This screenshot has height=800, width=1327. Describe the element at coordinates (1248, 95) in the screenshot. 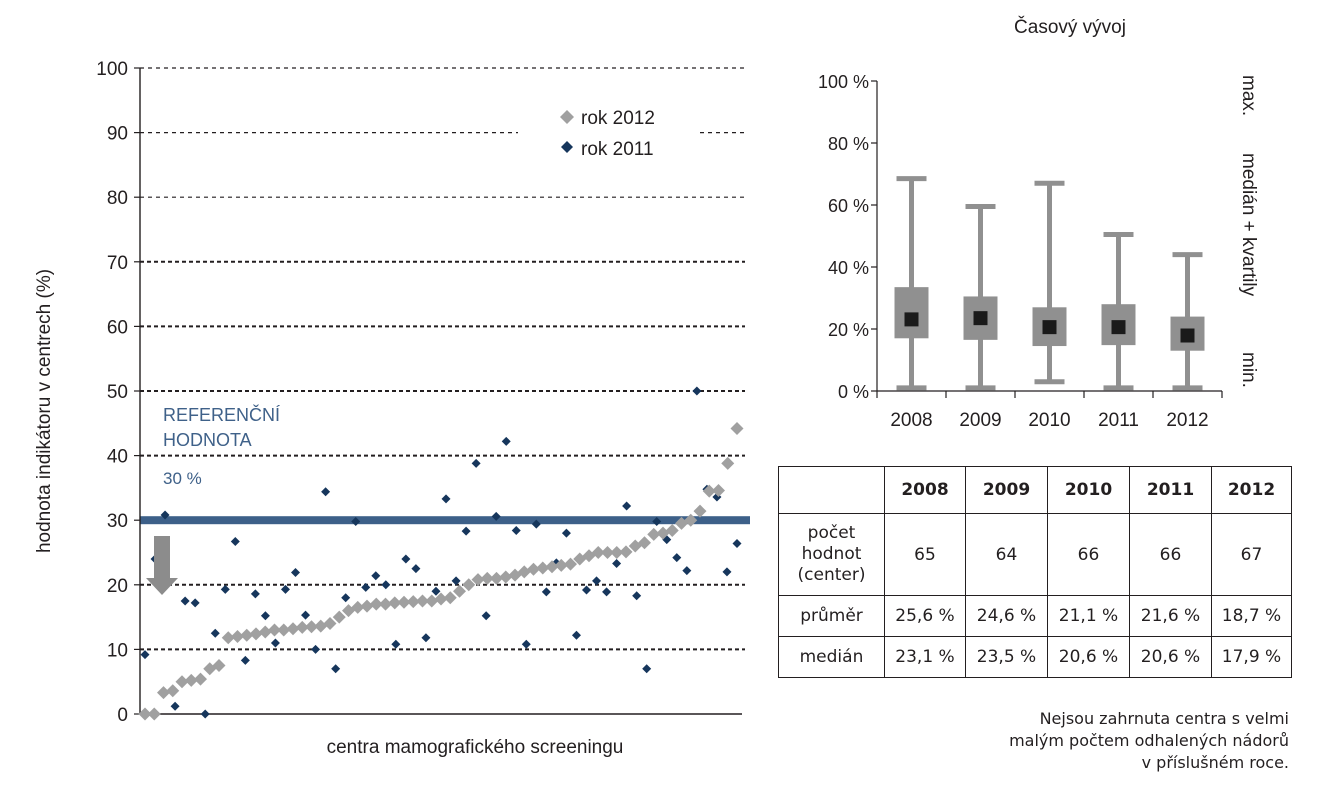

I see `right-label-max: max.` at that location.